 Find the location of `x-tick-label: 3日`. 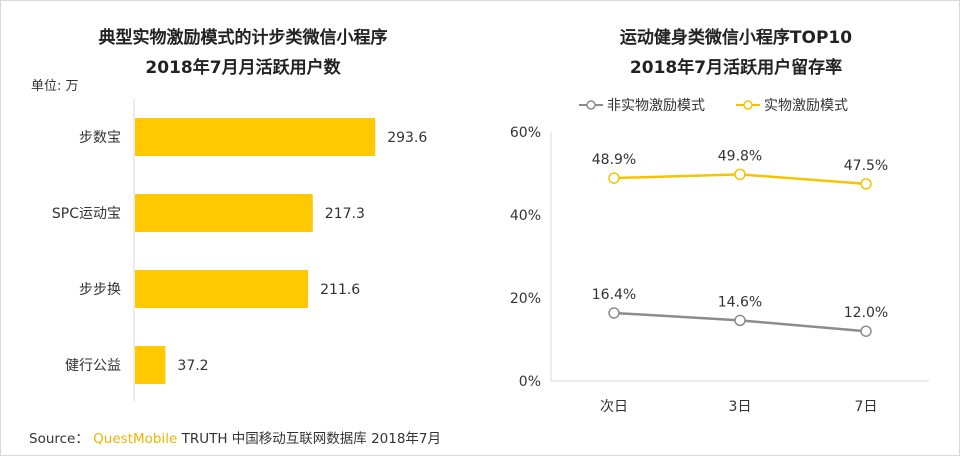

x-tick-label: 3日 is located at coordinates (740, 407).